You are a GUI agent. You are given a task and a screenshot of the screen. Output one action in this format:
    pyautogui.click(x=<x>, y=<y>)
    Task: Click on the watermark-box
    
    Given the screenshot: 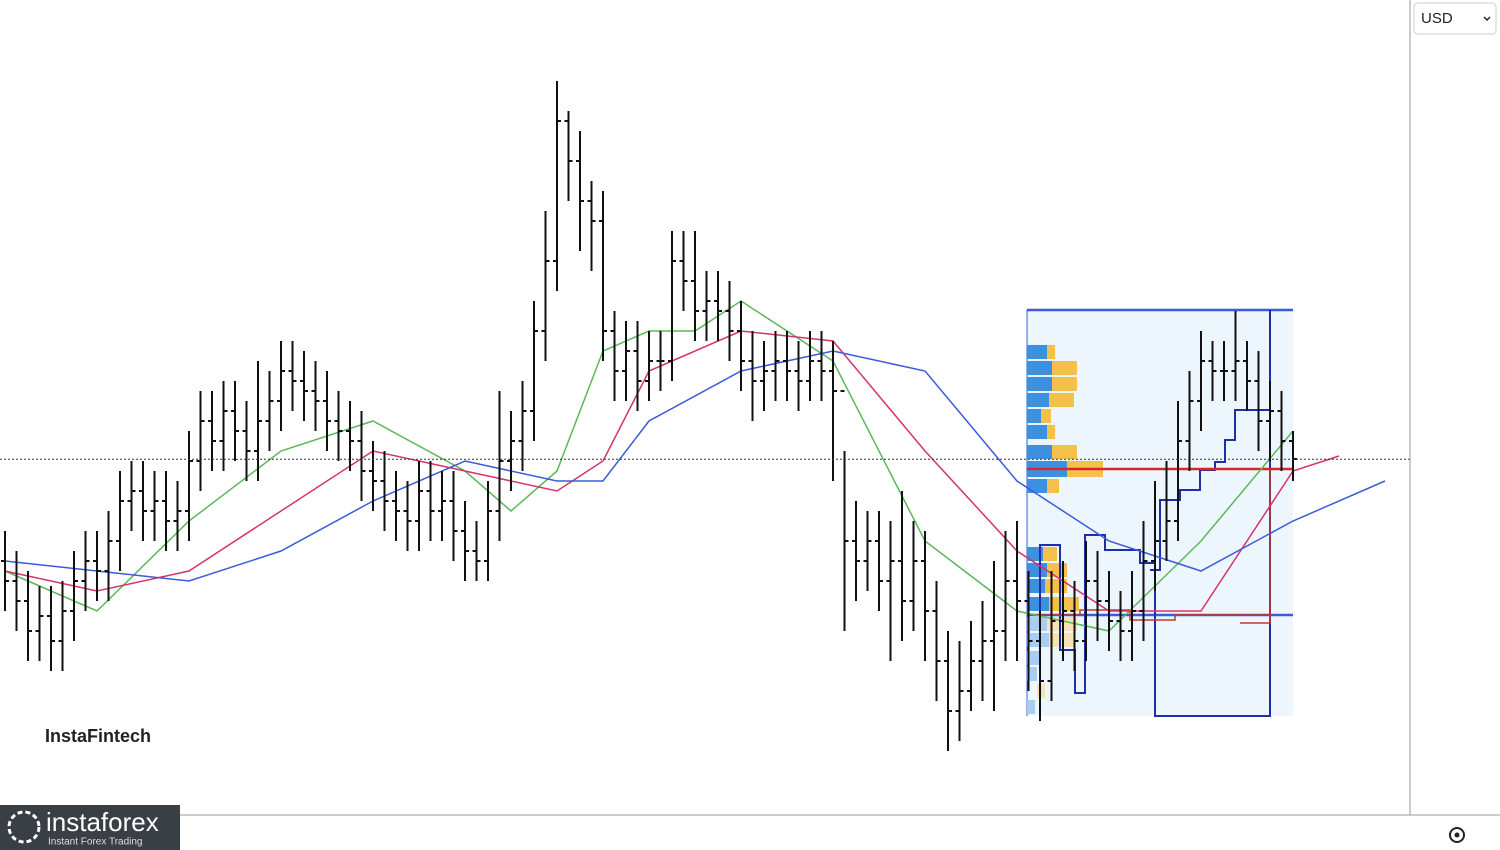 What is the action you would take?
    pyautogui.click(x=102, y=730)
    